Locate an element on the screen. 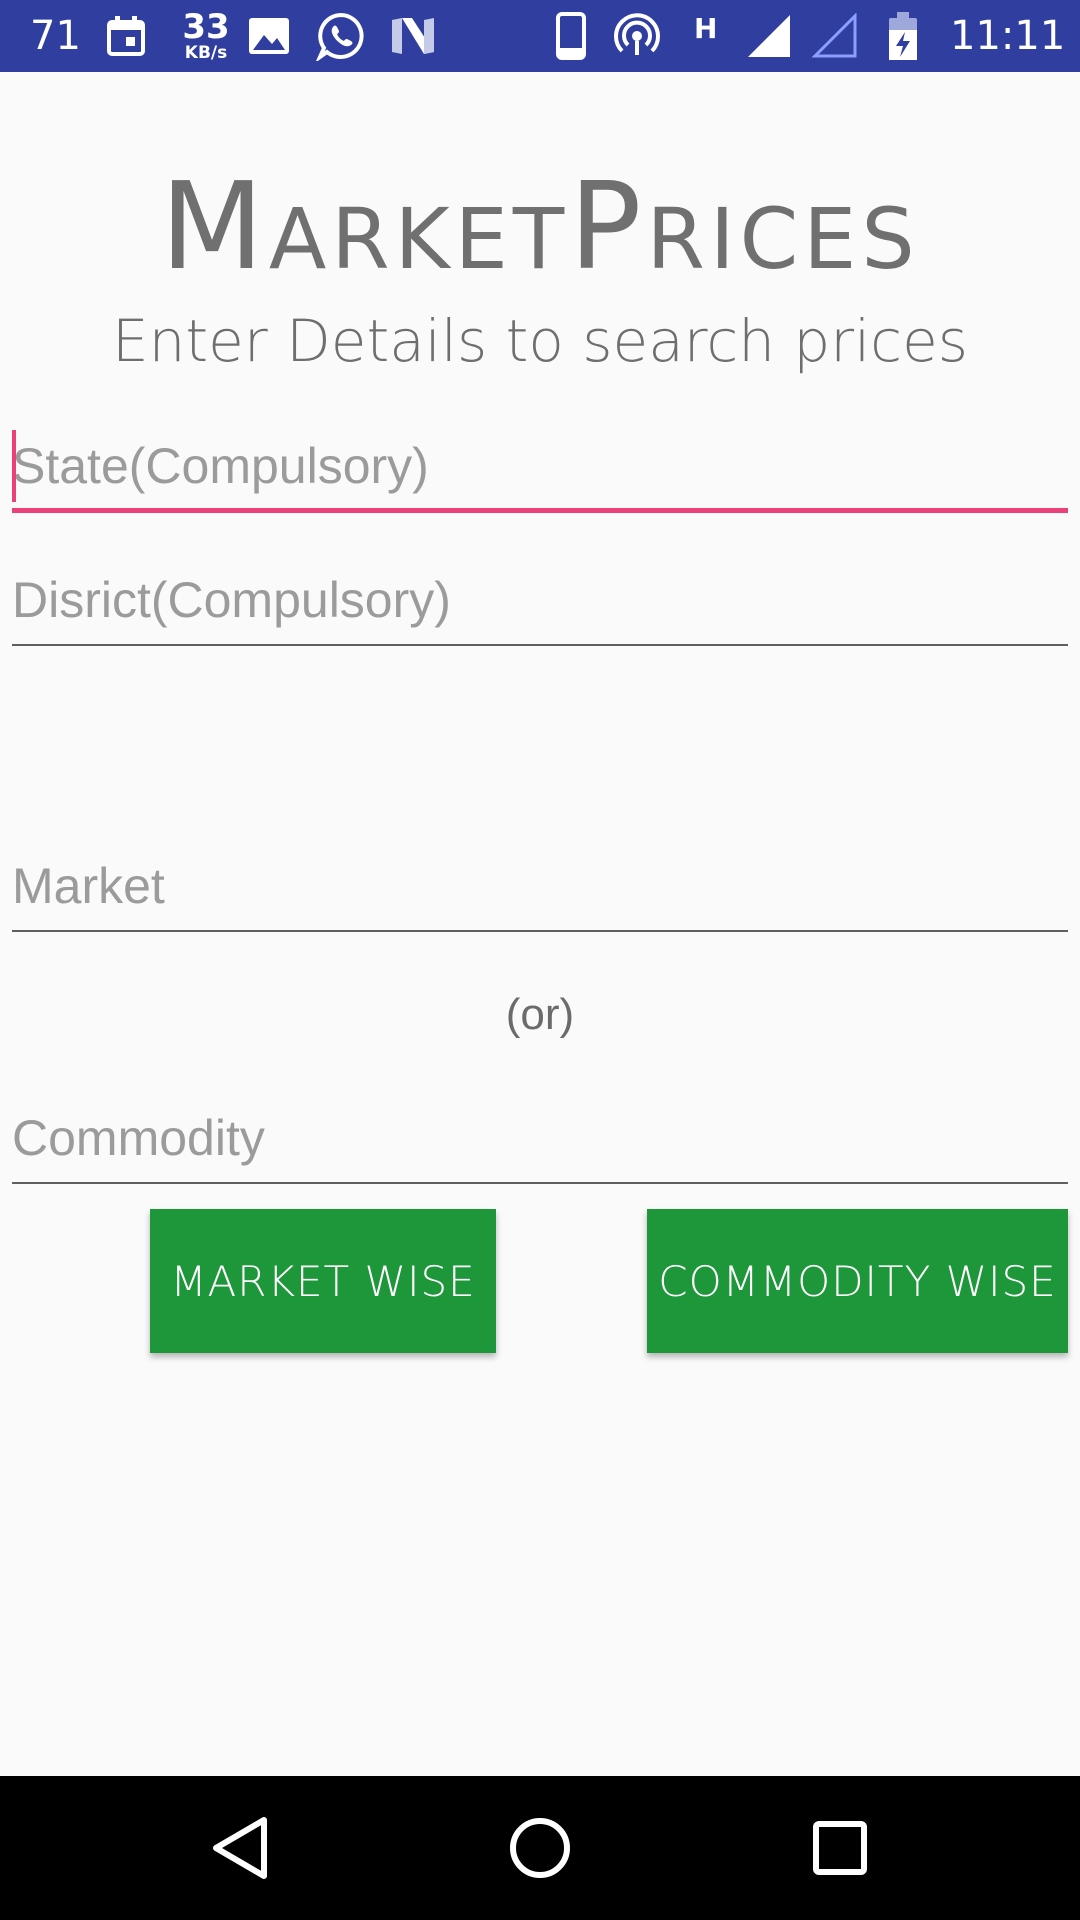 Image resolution: width=1080 pixels, height=1920 pixels. battery-charging-icon is located at coordinates (903, 36).